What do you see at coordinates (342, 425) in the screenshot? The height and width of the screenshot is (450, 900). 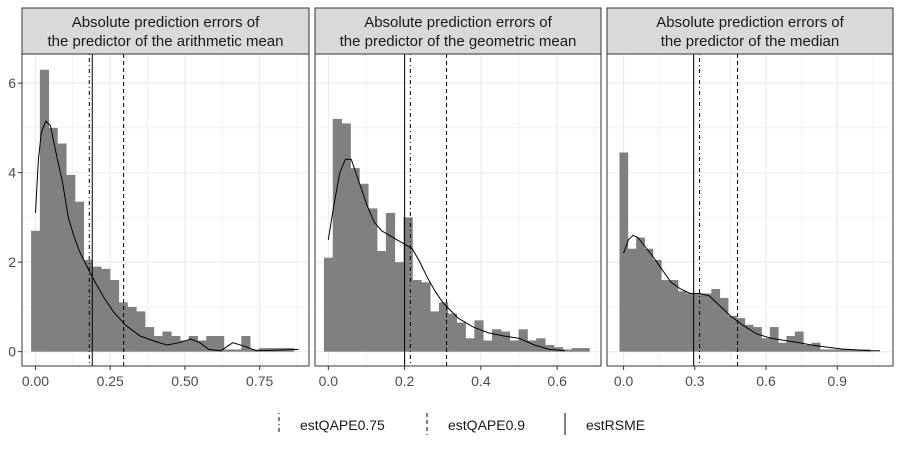 I see `legend-label-estqape075: estQAPE0.75` at bounding box center [342, 425].